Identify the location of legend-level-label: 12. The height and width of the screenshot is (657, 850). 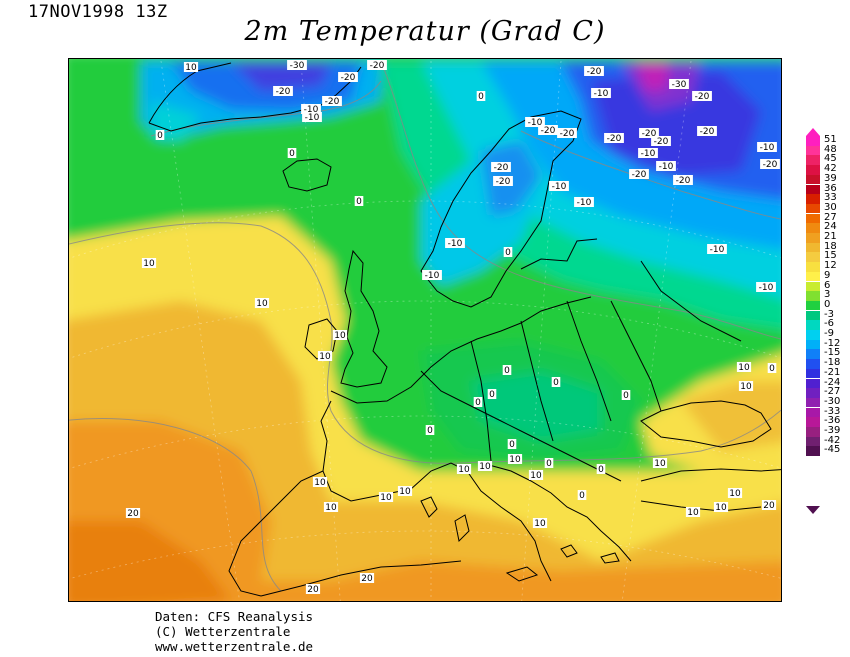
(830, 266).